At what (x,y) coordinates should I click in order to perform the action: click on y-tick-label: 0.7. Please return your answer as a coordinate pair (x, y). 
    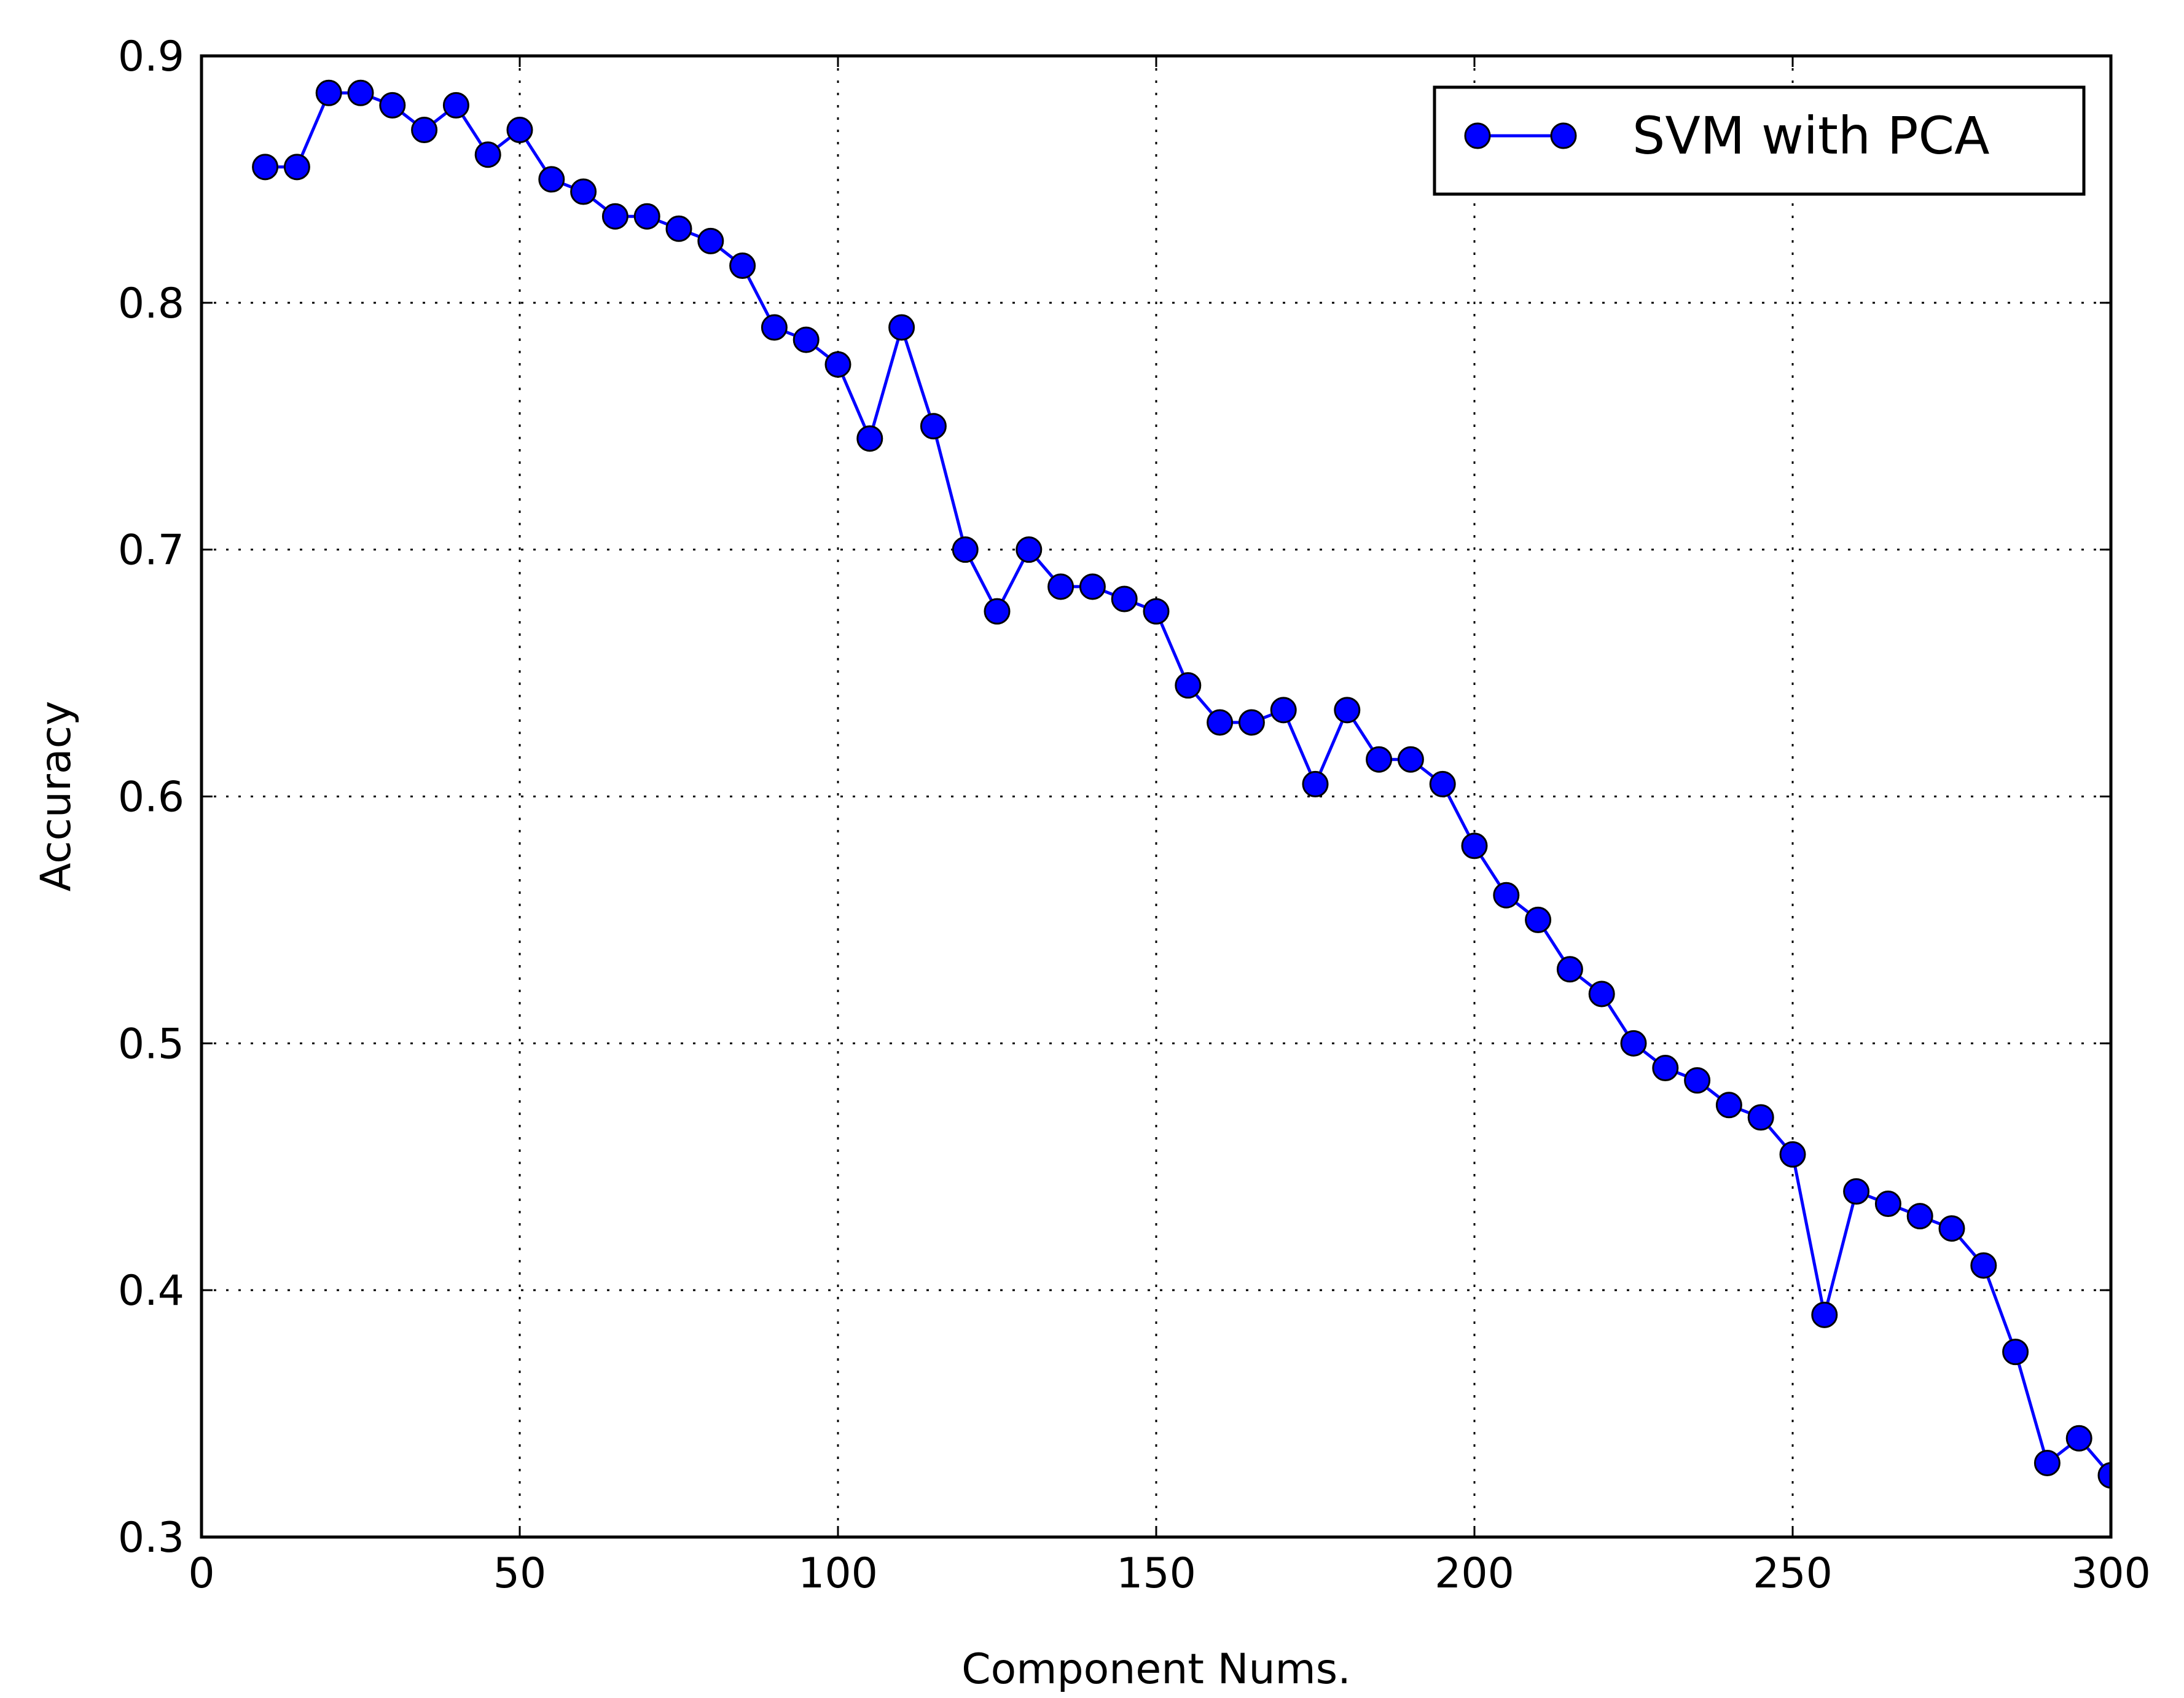
    Looking at the image, I should click on (151, 550).